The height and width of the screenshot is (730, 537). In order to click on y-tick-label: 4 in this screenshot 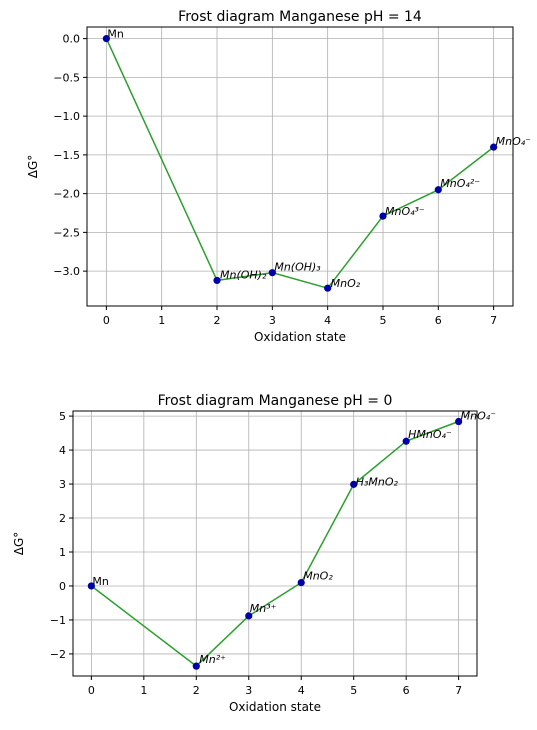, I will do `click(62, 450)`.